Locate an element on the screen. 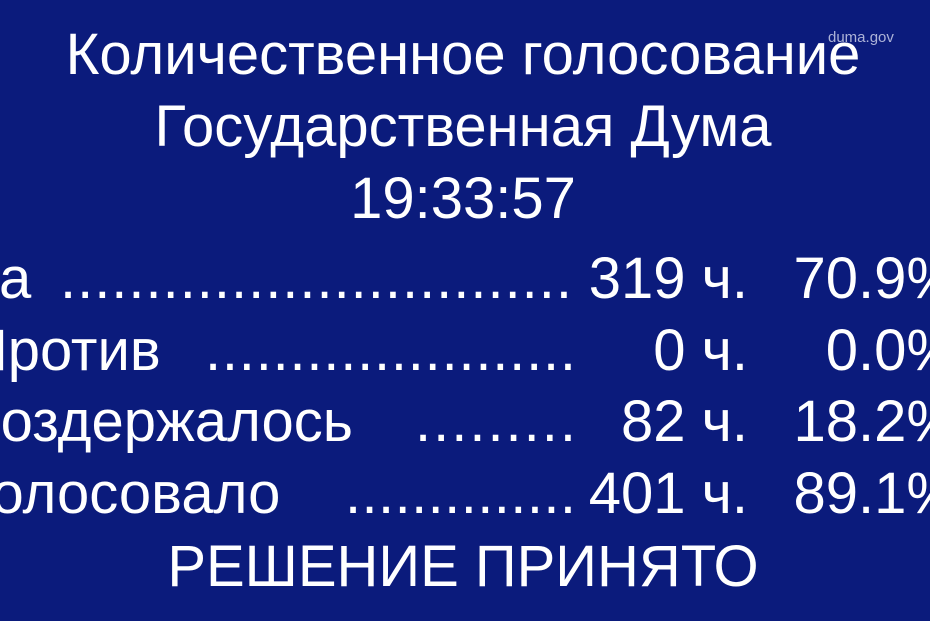 The height and width of the screenshot is (621, 930). vote-count: 82 ч. is located at coordinates (684, 421).